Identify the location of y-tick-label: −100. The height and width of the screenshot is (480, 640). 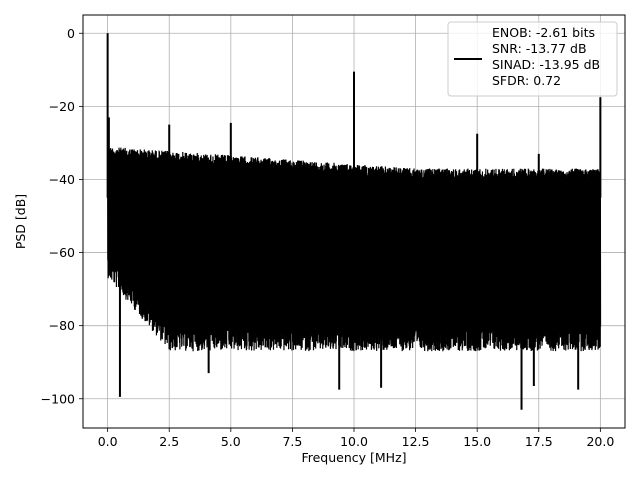
(58, 398).